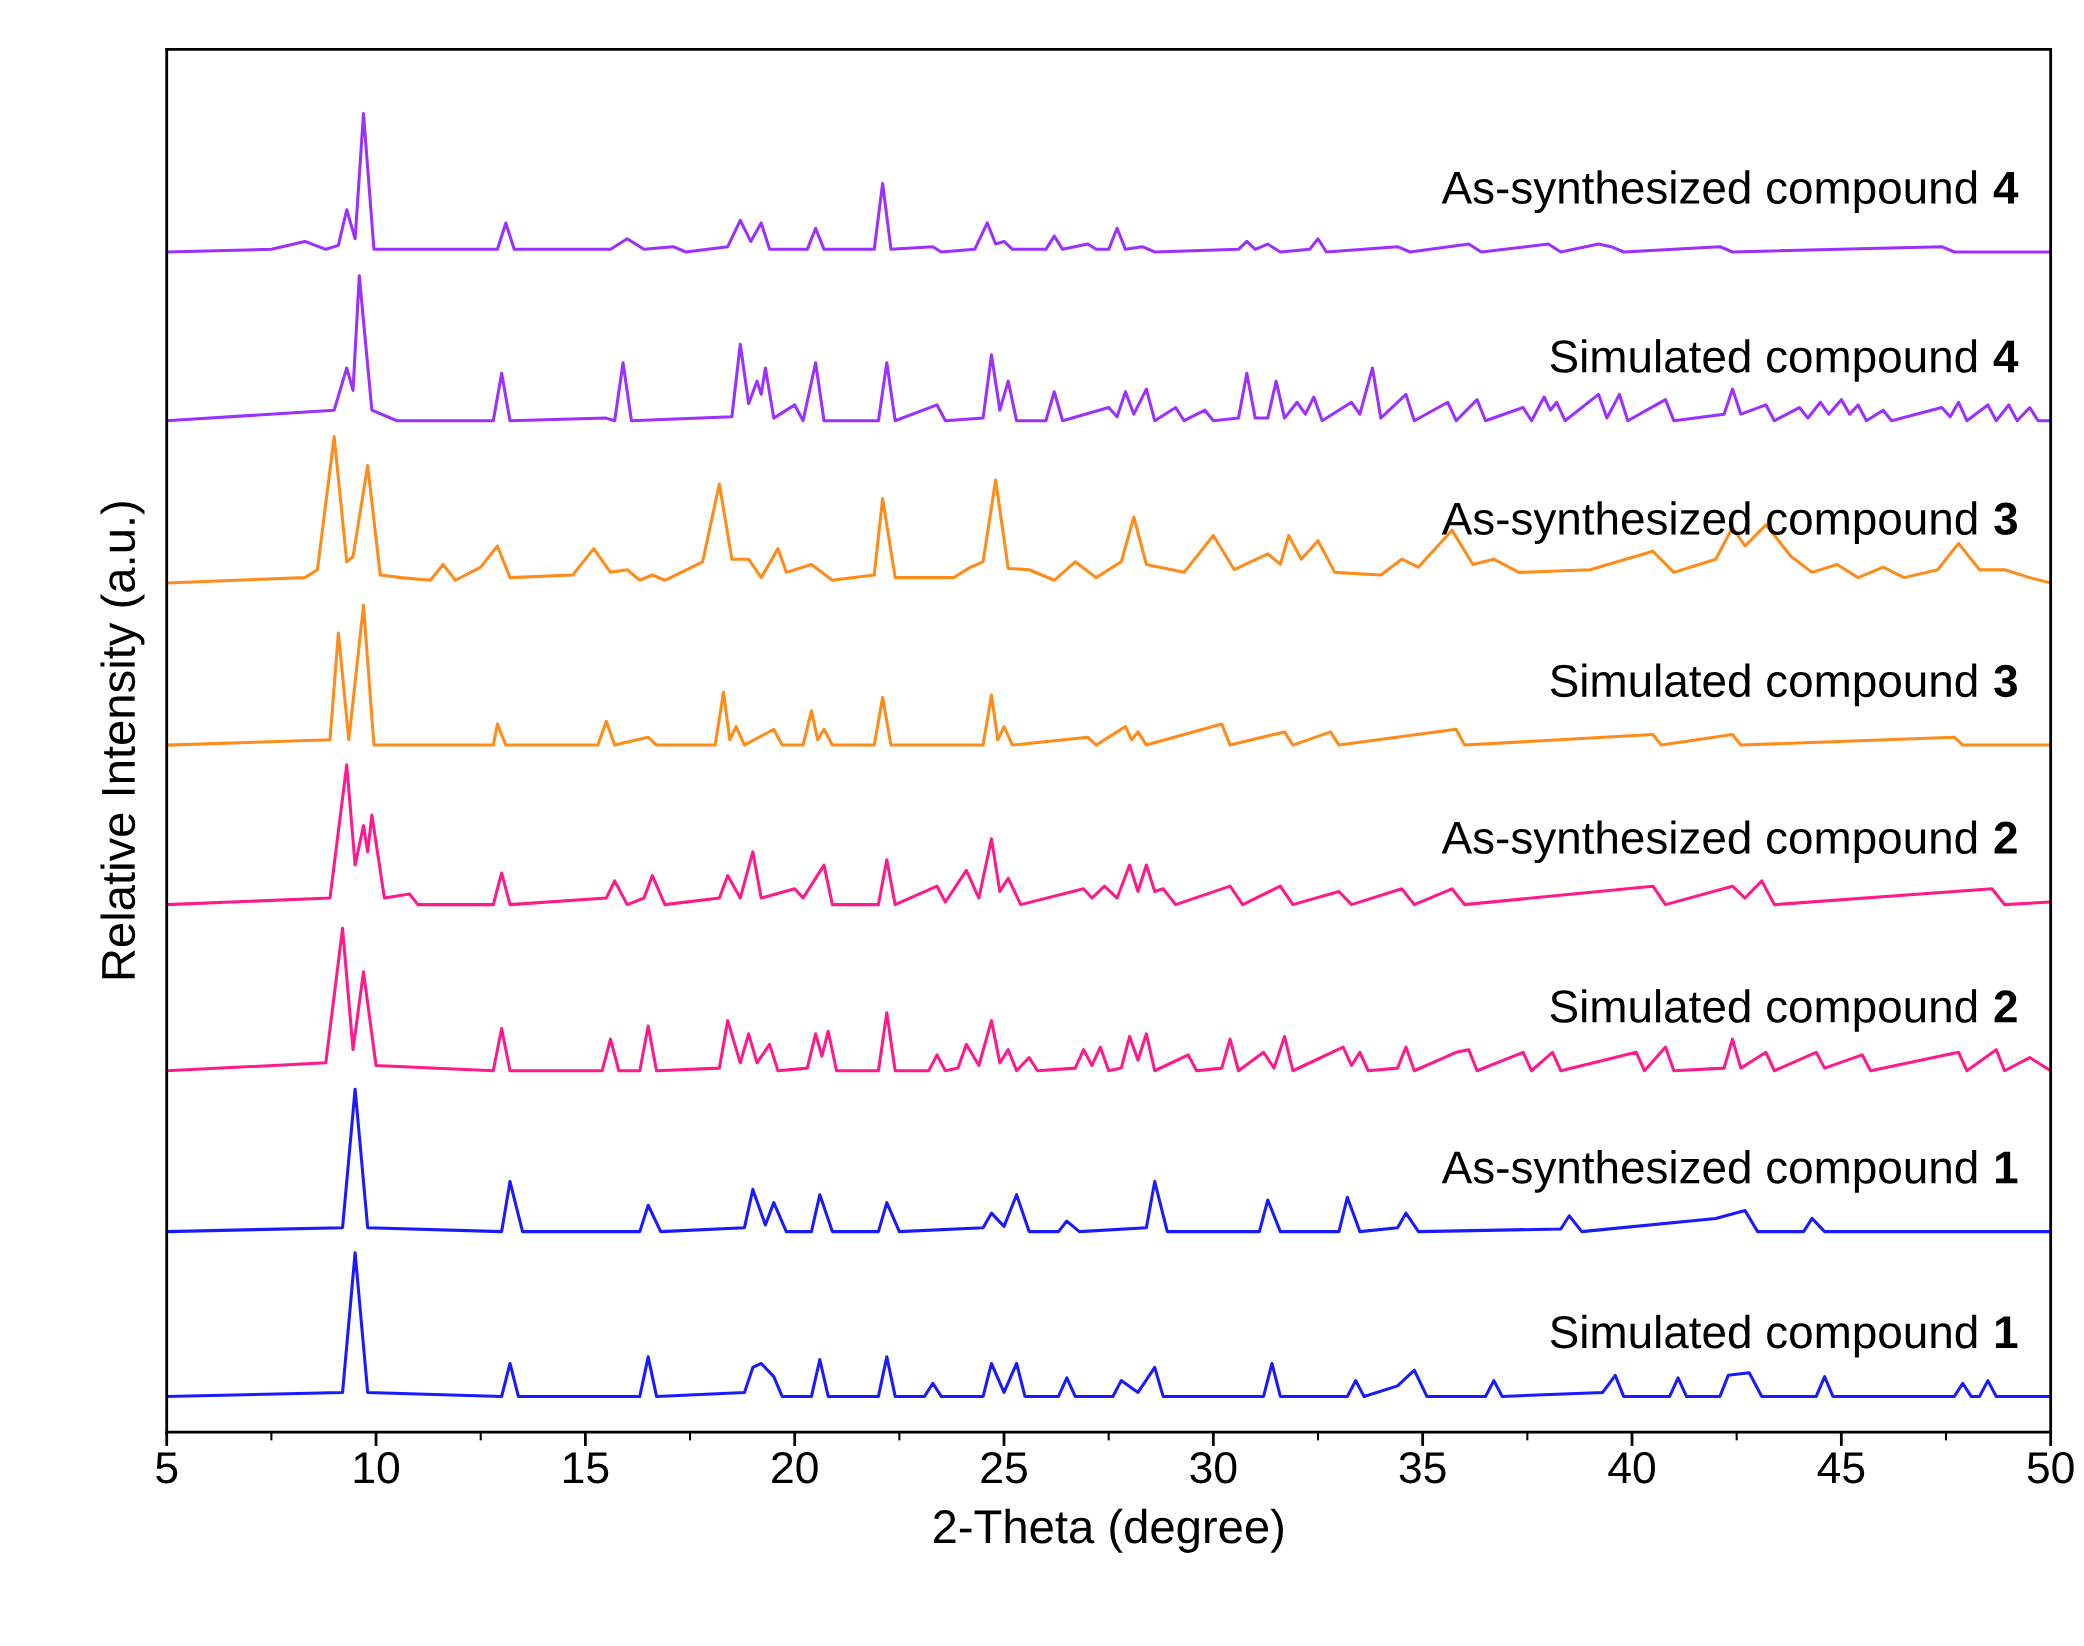 This screenshot has height=1646, width=2084. What do you see at coordinates (1213, 1467) in the screenshot?
I see `x-tick-label: 30` at bounding box center [1213, 1467].